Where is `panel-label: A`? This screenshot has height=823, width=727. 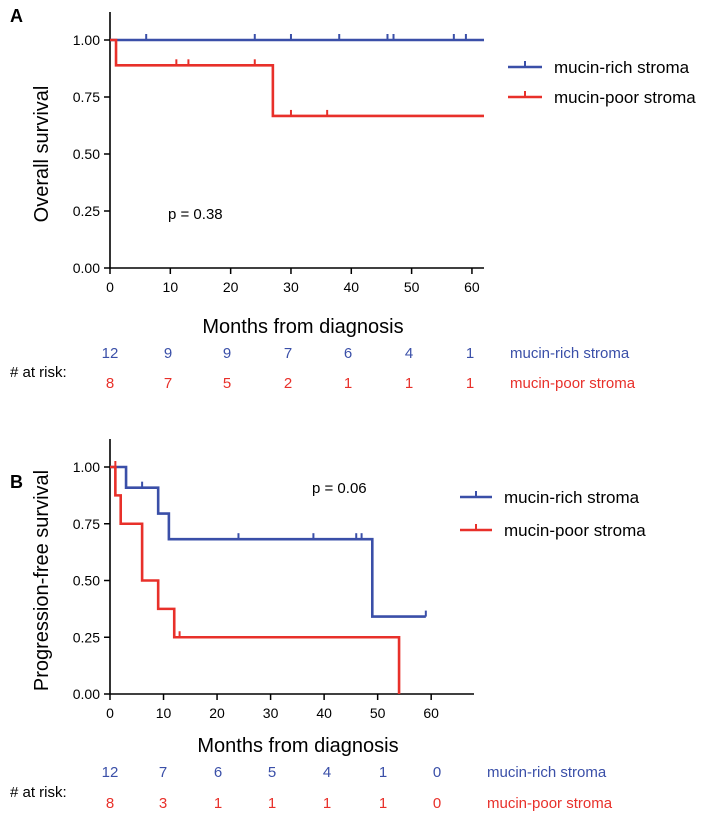 panel-label: A is located at coordinates (16, 16).